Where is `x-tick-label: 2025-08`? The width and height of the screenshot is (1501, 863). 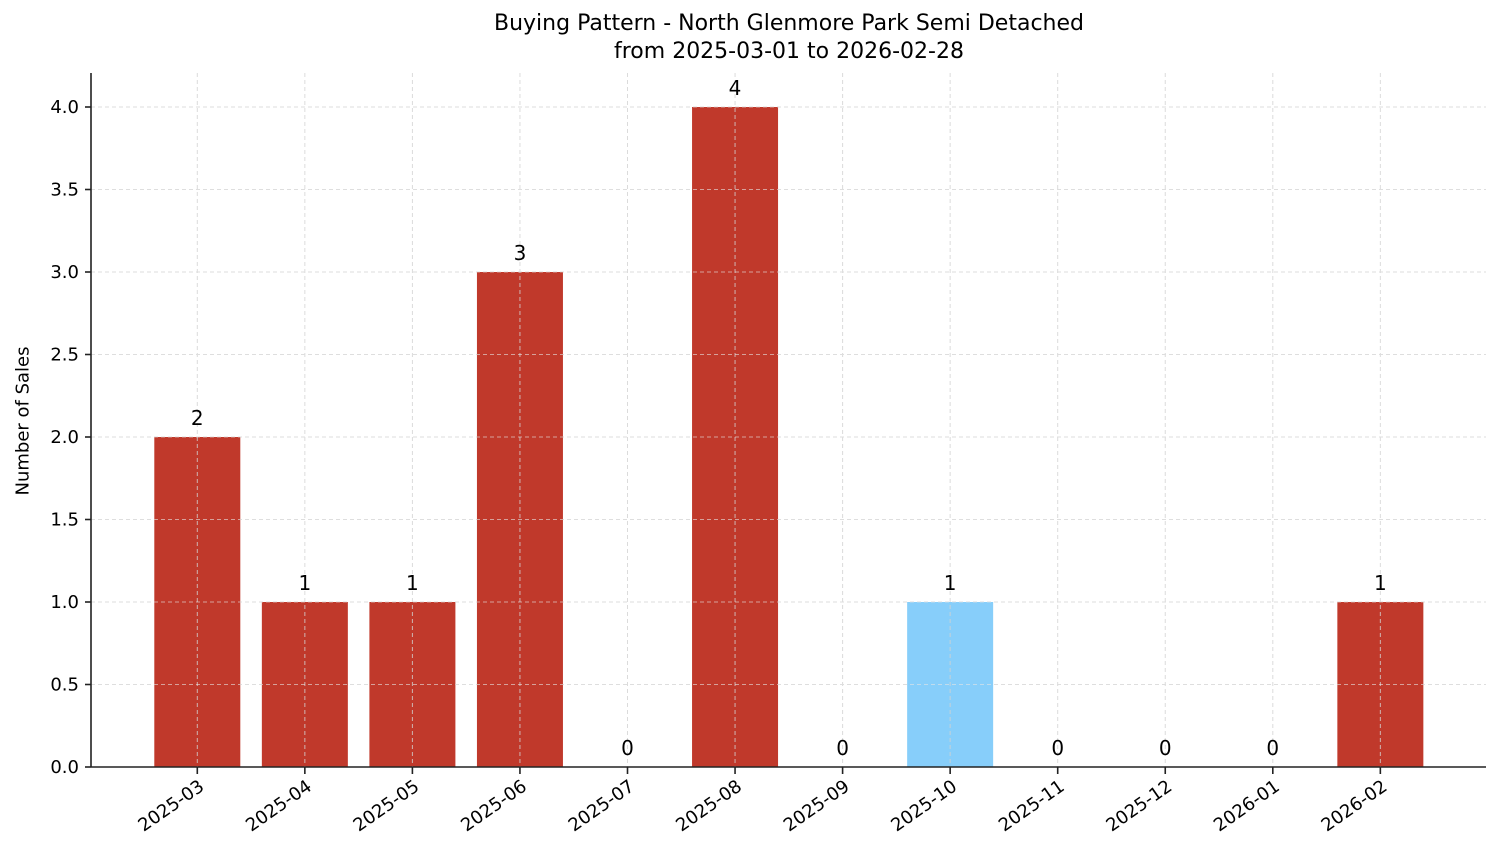
x-tick-label: 2025-08 is located at coordinates (709, 806).